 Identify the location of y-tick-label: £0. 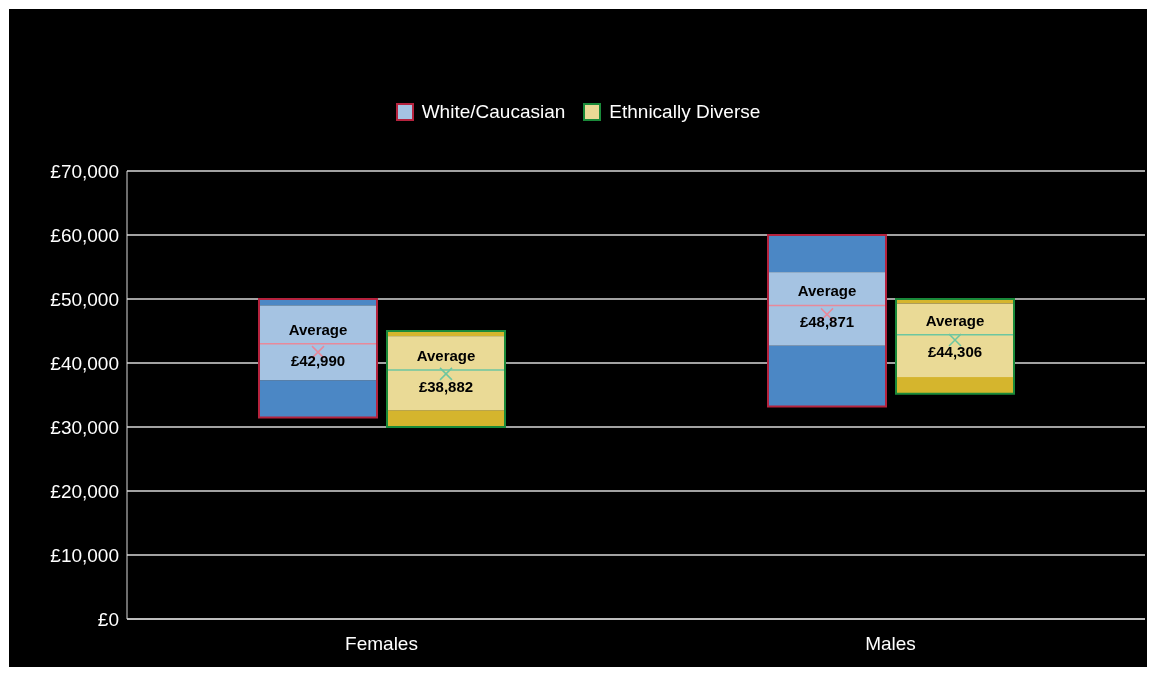
(108, 619).